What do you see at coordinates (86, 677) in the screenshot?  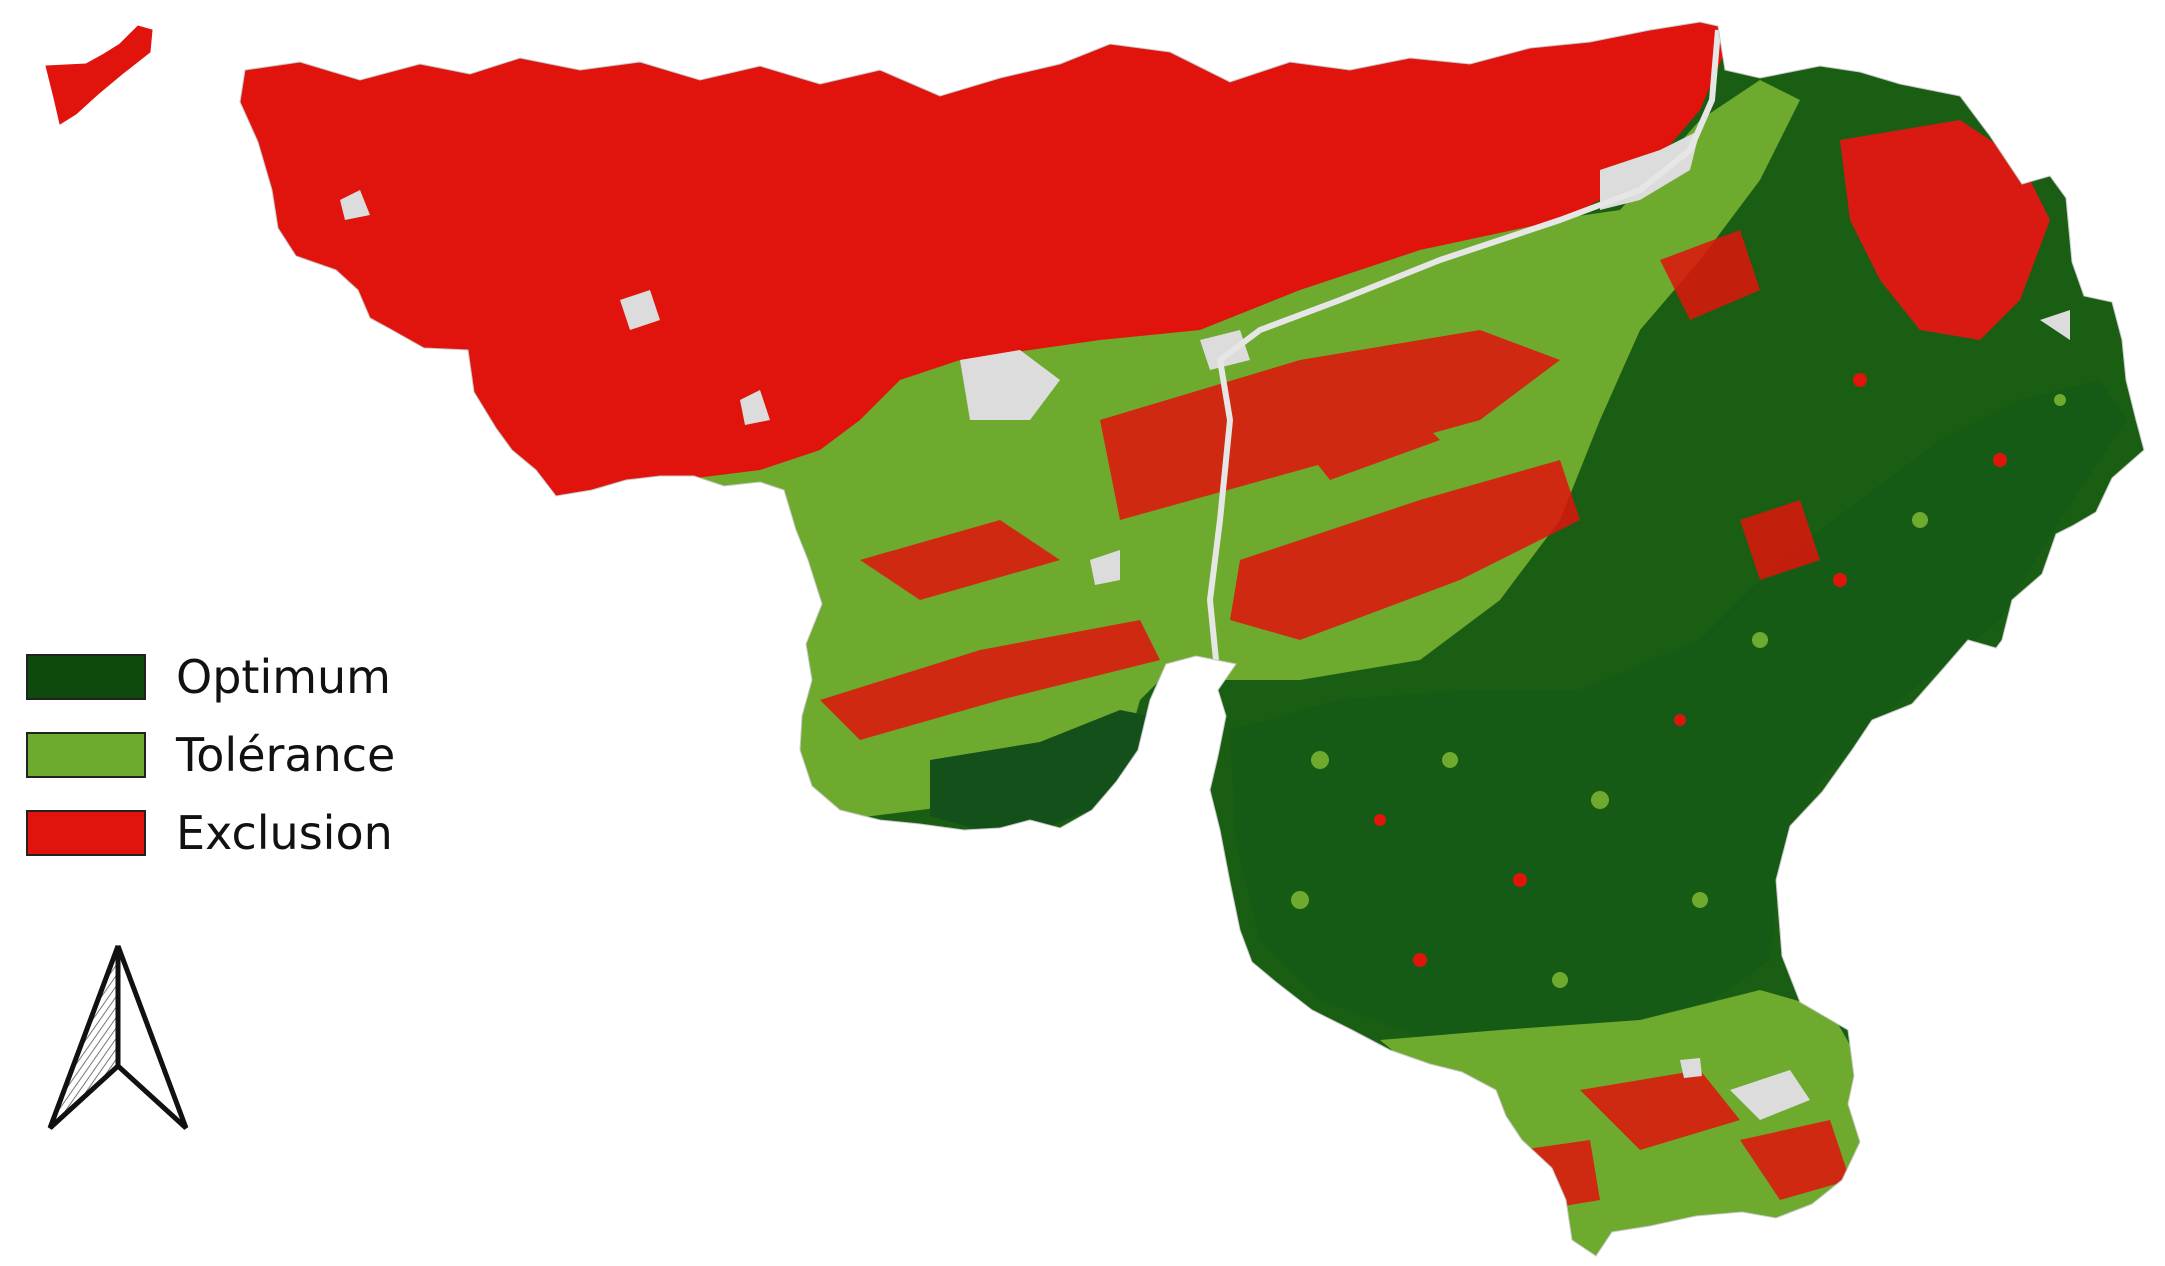 I see `legend-swatch-optimum` at bounding box center [86, 677].